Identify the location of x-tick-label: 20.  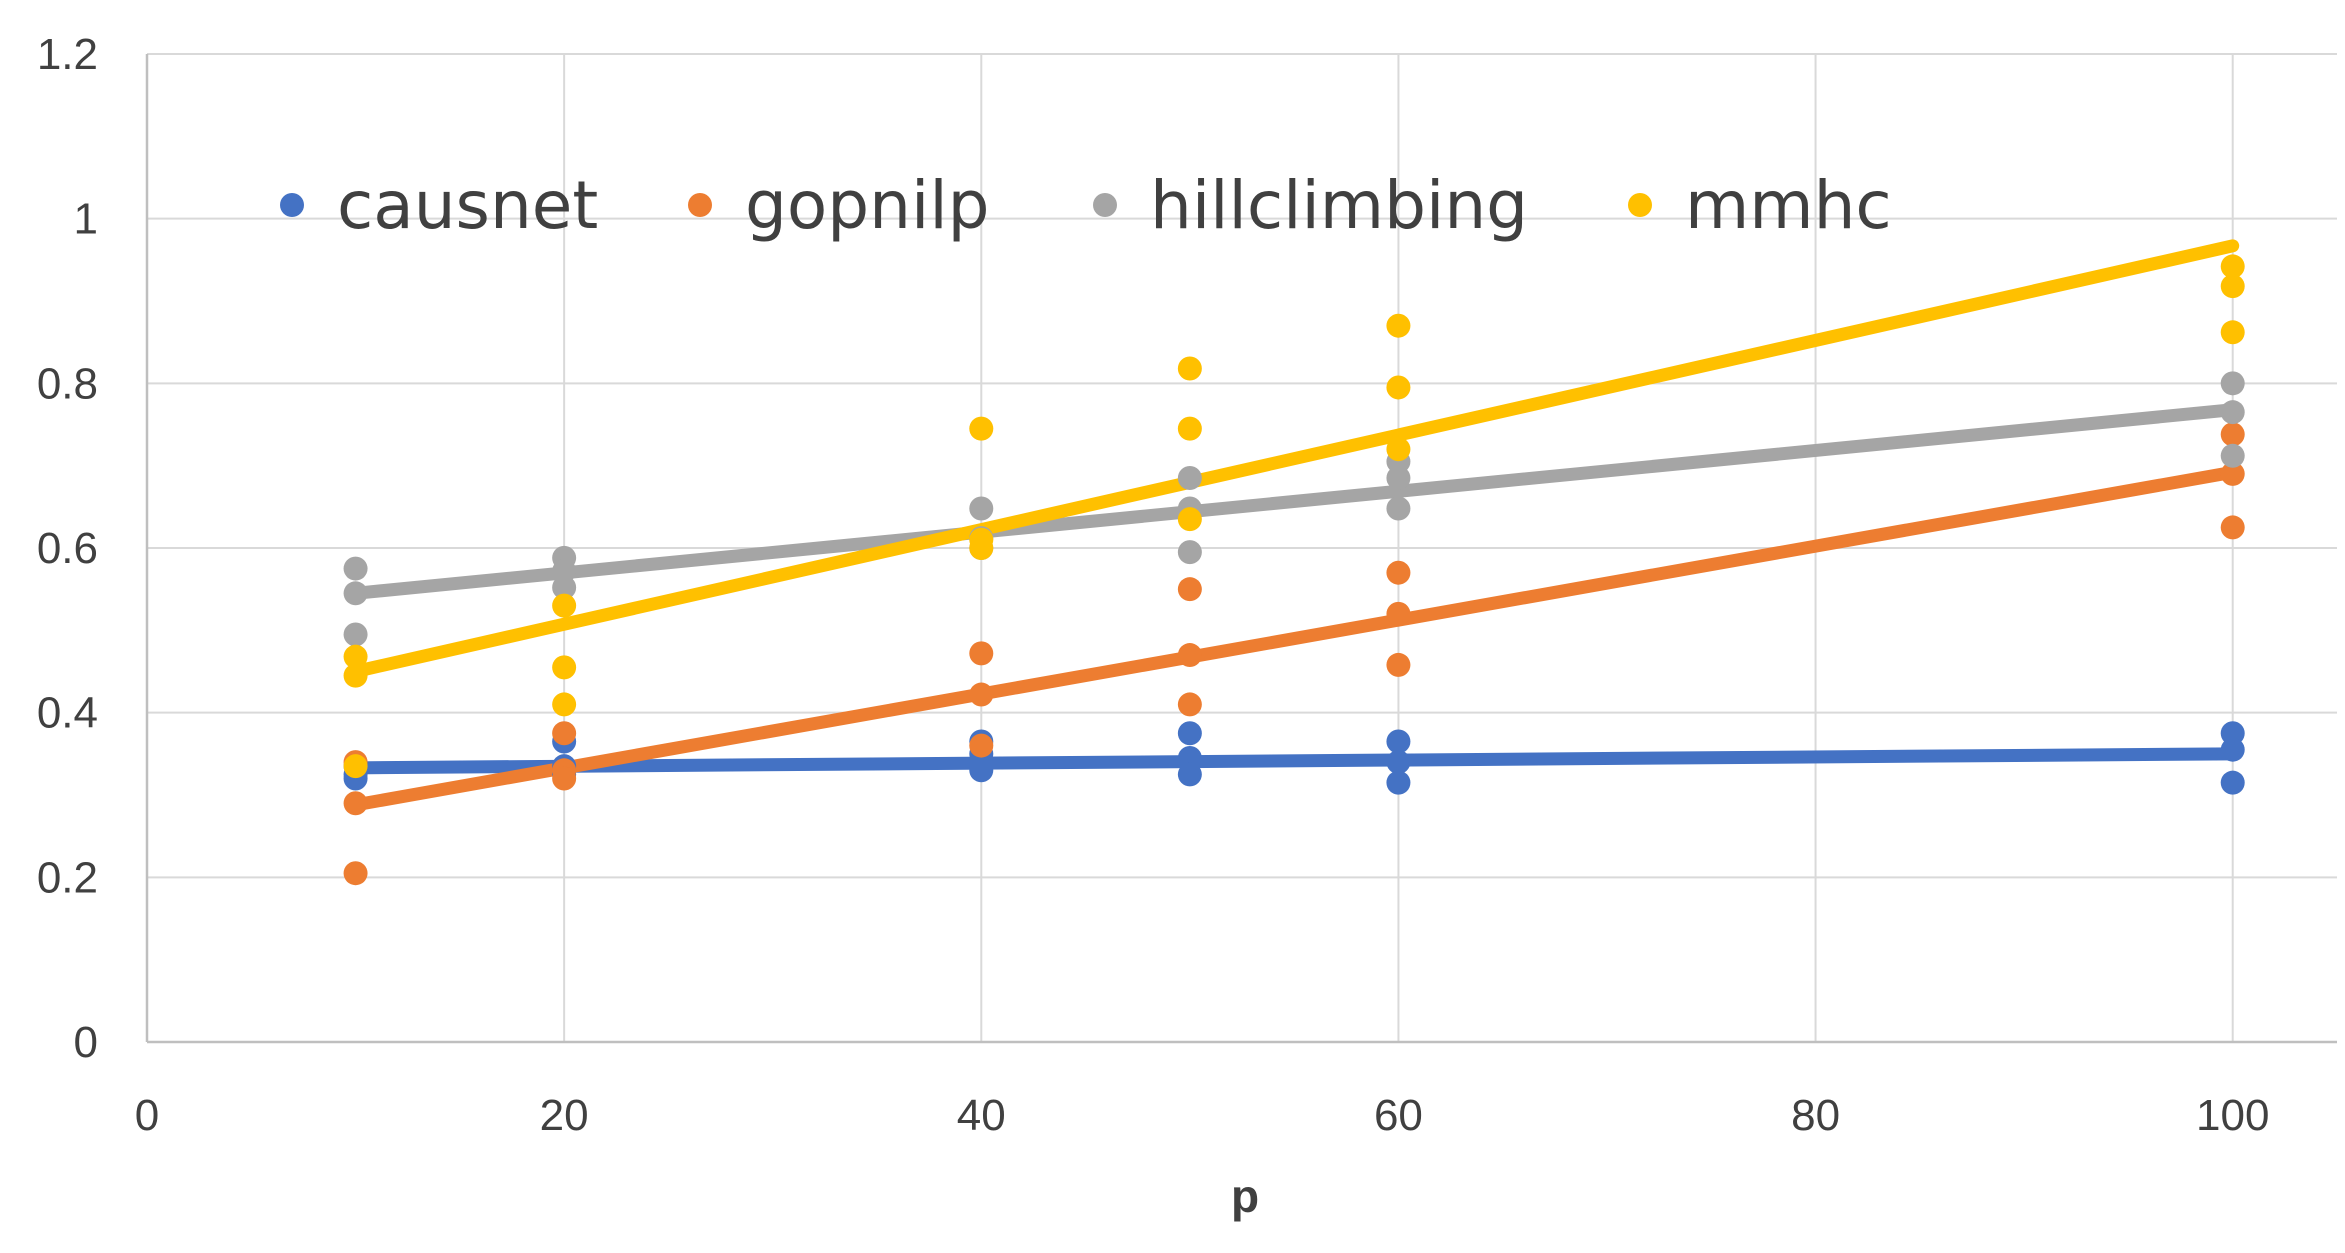
(564, 1115).